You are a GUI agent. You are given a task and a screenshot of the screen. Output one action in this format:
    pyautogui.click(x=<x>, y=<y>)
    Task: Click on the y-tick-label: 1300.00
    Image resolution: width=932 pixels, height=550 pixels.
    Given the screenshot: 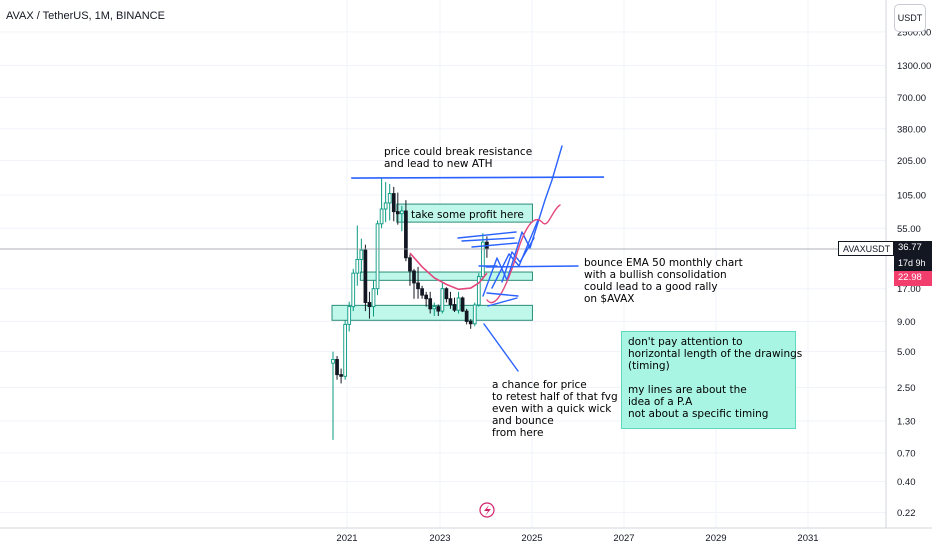 What is the action you would take?
    pyautogui.click(x=914, y=66)
    